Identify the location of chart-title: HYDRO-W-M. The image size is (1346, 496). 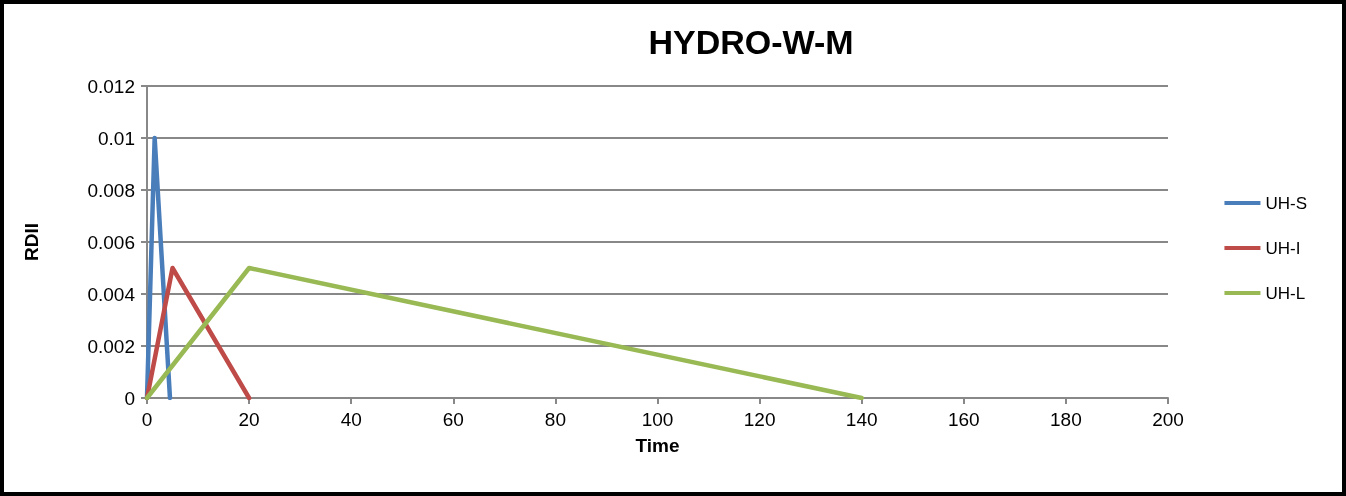
(751, 42).